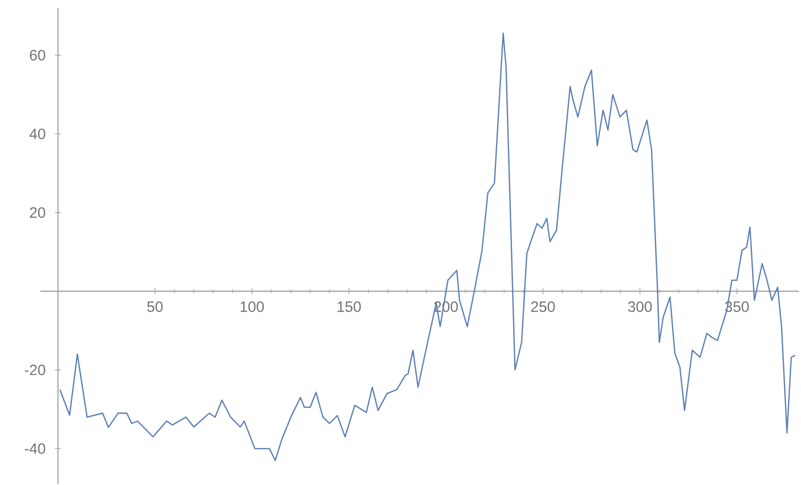 This screenshot has height=485, width=801. Describe the element at coordinates (349, 306) in the screenshot. I see `x-tick-label: 150` at that location.